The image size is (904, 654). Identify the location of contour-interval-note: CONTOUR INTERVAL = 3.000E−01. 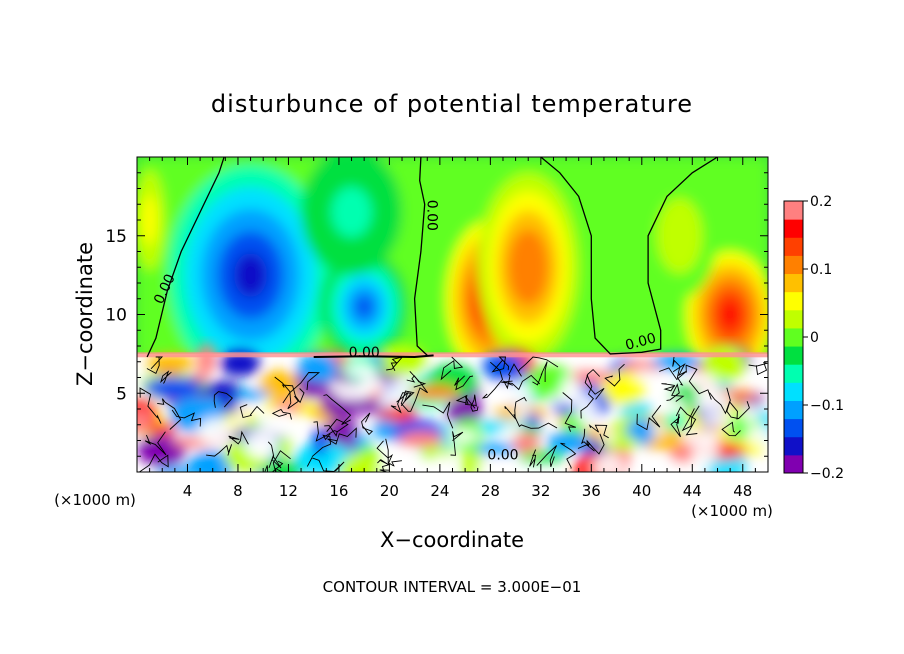
(452, 587).